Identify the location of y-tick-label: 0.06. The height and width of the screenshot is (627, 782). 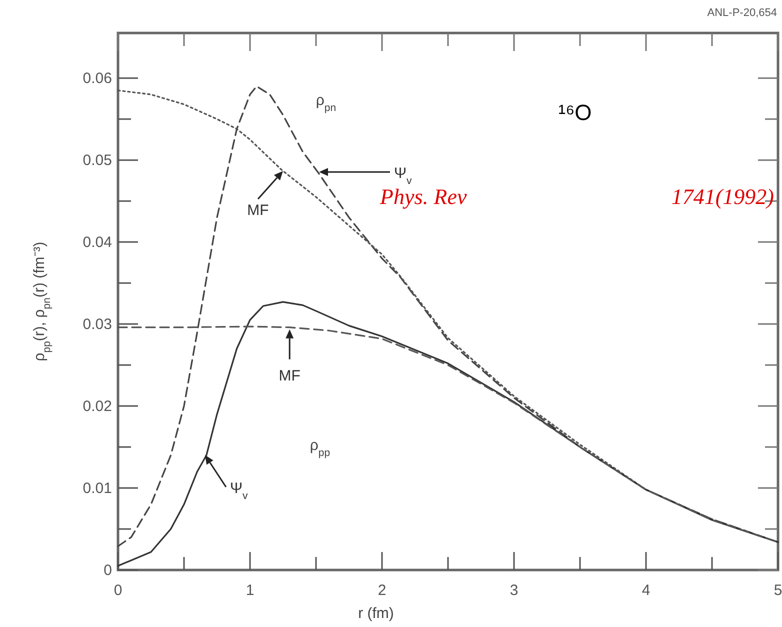
(97, 79).